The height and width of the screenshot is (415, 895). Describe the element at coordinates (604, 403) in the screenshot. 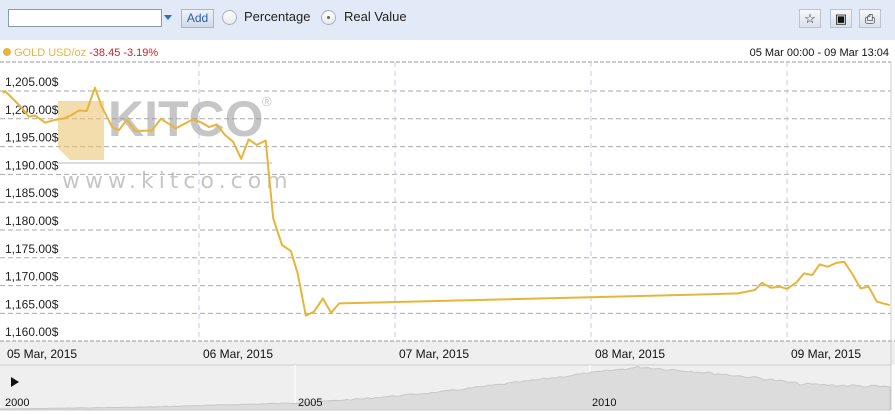

I see `navigator-year-label: 2010` at that location.